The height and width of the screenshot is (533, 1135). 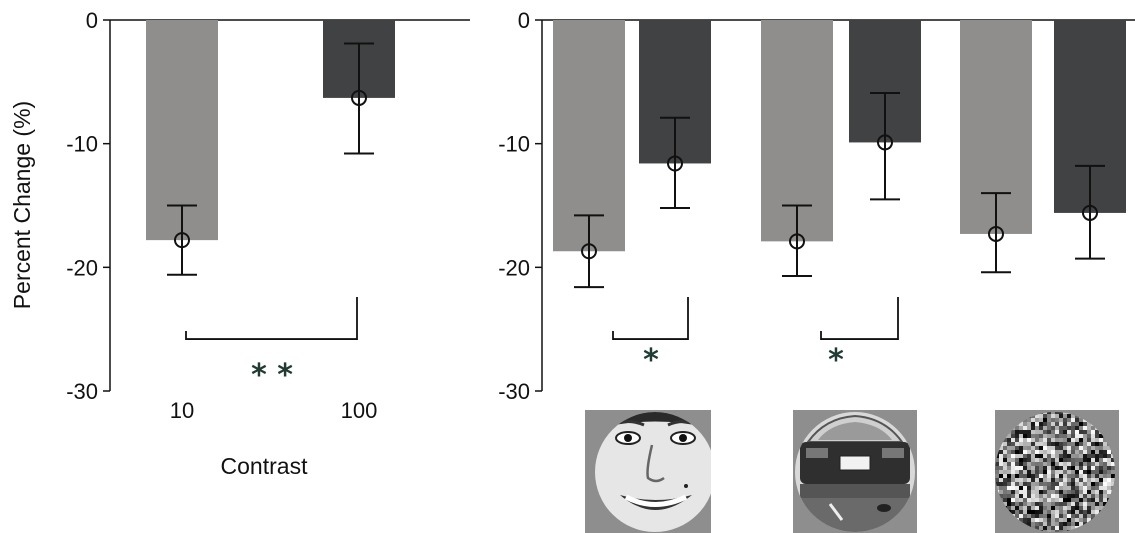 I want to click on left-significance-bracket, so click(x=271, y=318).